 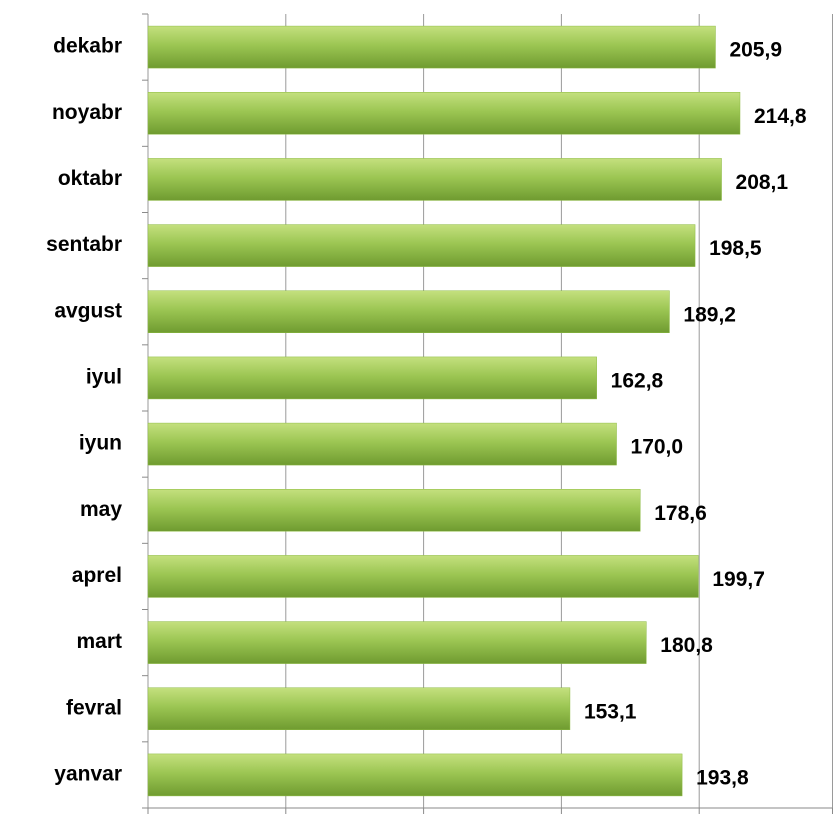 I want to click on category-label: mart, so click(x=99, y=641).